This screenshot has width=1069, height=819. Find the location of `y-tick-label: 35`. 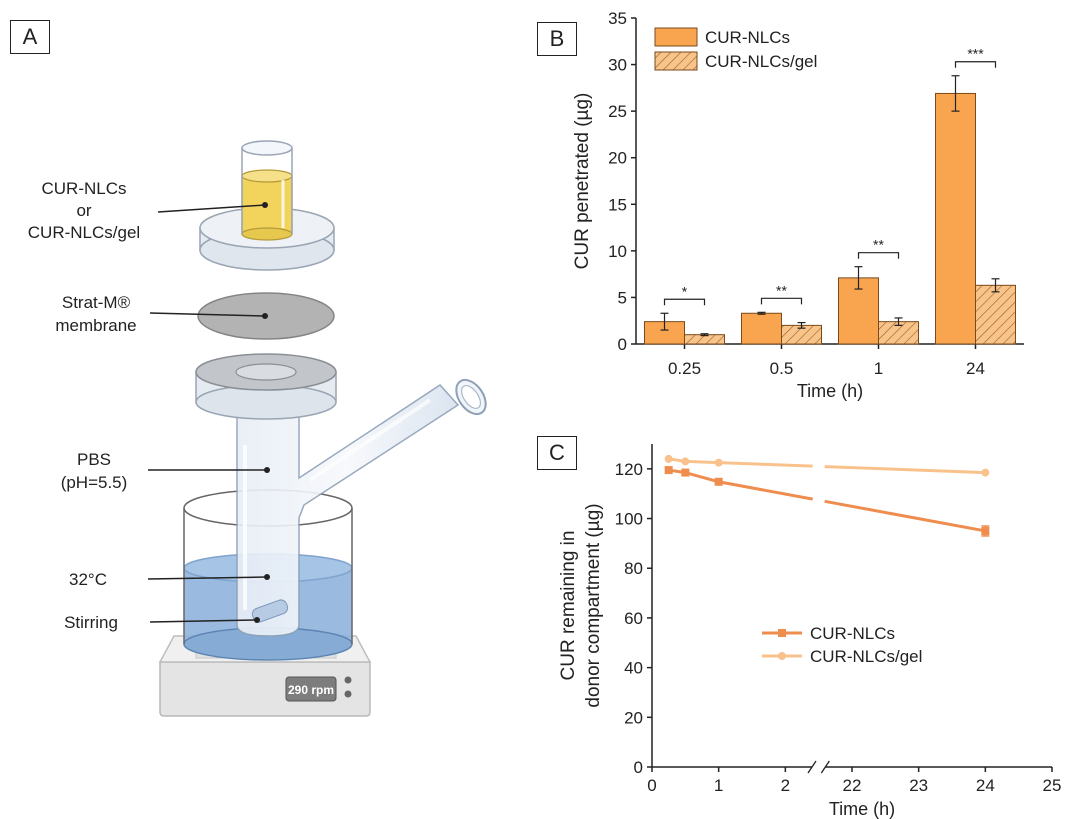

y-tick-label: 35 is located at coordinates (617, 18).